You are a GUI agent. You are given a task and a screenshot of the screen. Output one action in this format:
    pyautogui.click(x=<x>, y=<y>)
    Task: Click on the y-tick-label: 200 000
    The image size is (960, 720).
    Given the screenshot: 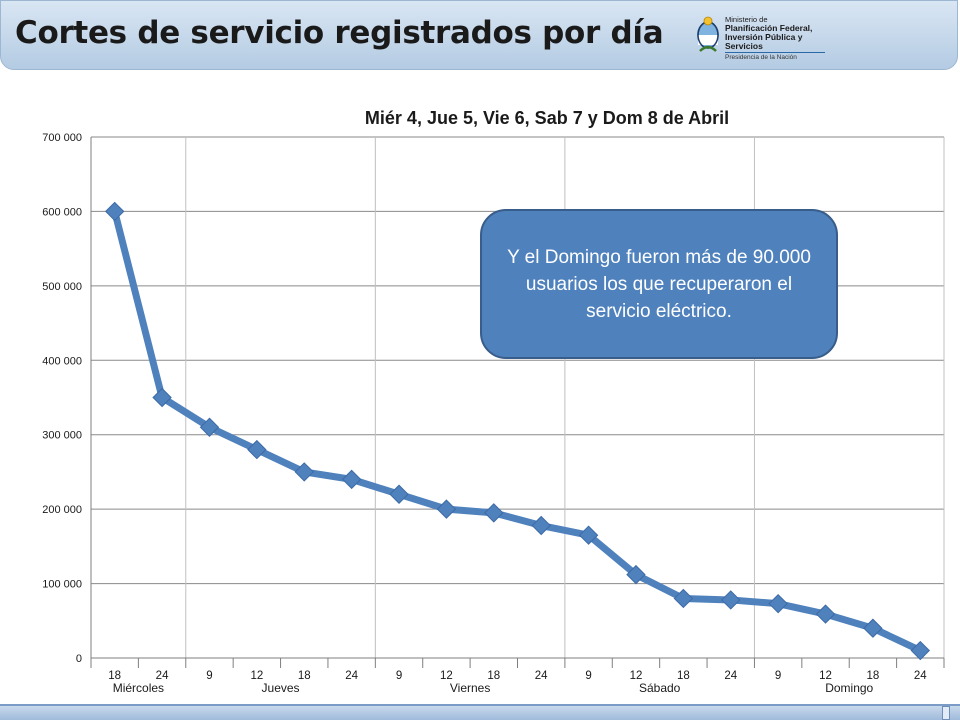 What is the action you would take?
    pyautogui.click(x=62, y=510)
    